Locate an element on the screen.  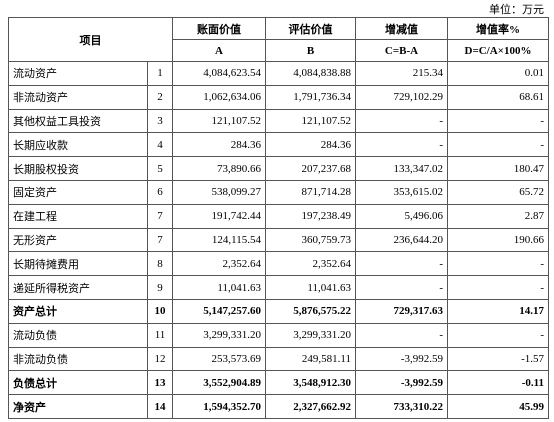
item-cell: 固定资产 is located at coordinates (78, 192).